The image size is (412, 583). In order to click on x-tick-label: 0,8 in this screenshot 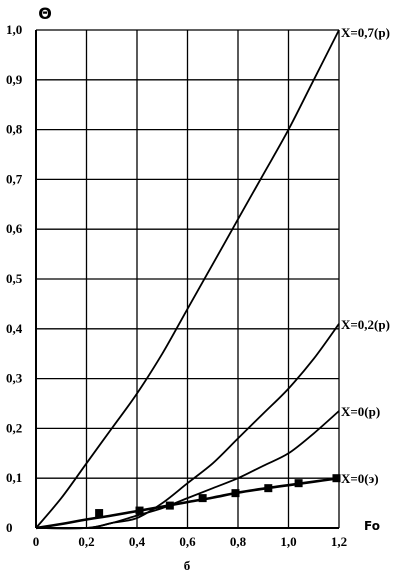, I will do `click(238, 541)`.